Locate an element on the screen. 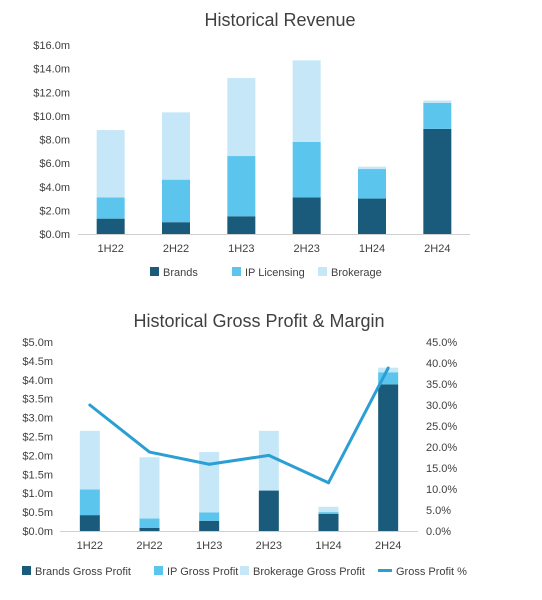 This screenshot has width=542, height=600. y-tick-label: $1.0m is located at coordinates (37, 494).